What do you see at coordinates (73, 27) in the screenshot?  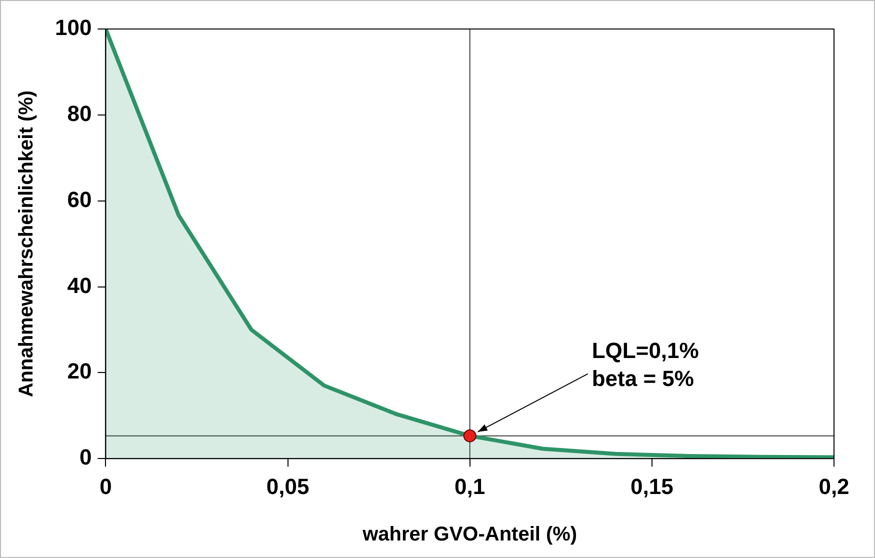 I see `y-tick-label: 100` at bounding box center [73, 27].